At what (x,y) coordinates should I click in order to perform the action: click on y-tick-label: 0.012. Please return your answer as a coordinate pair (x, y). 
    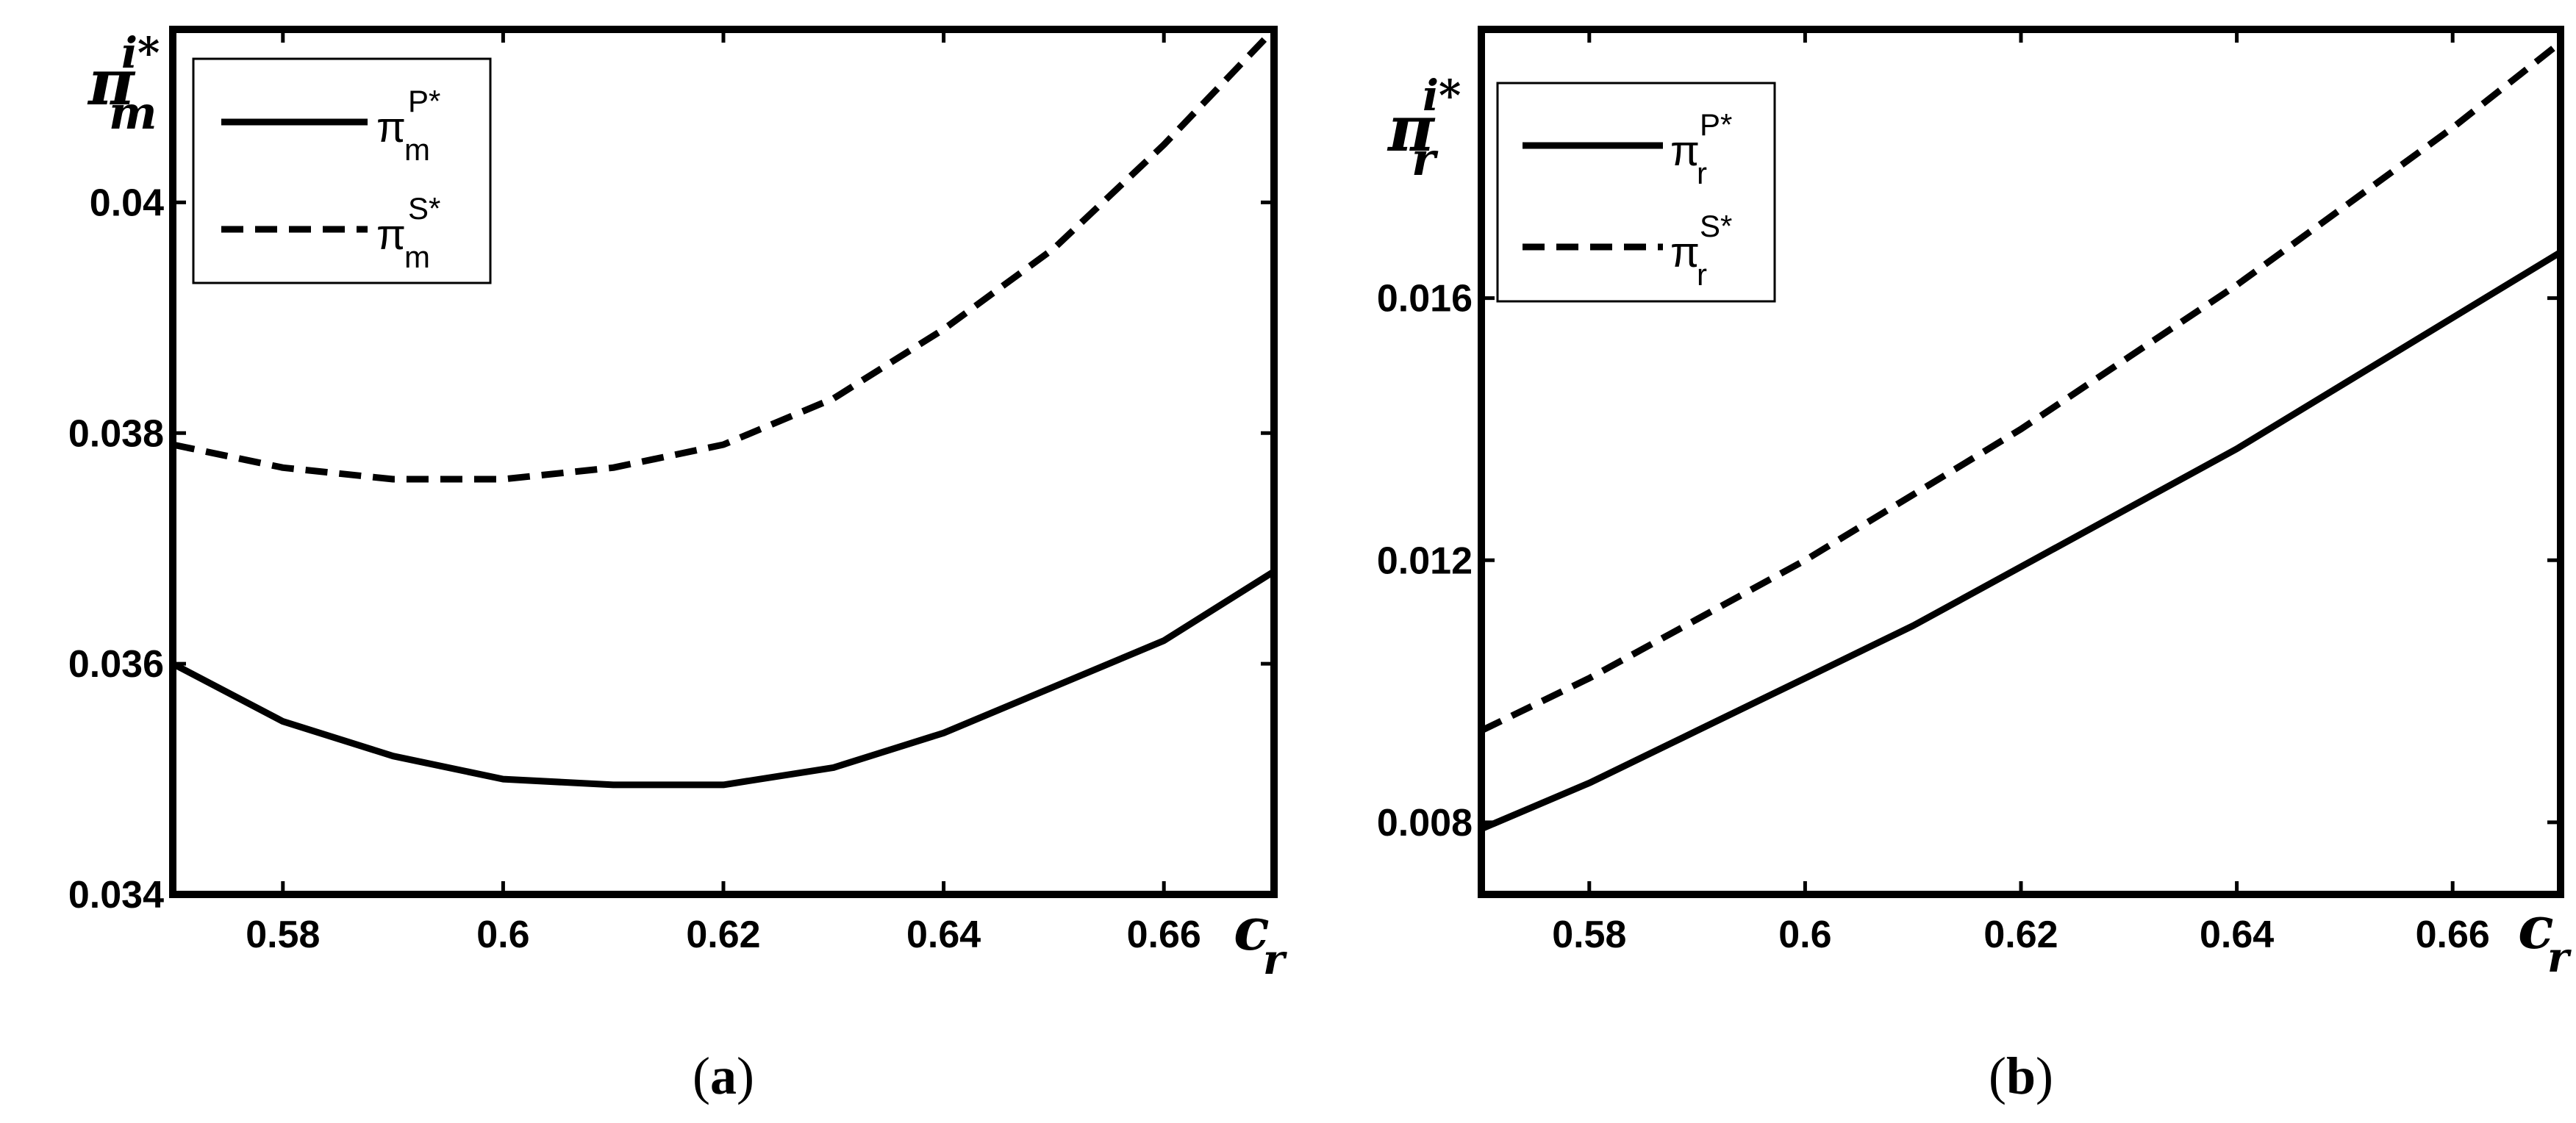
    Looking at the image, I should click on (1425, 560).